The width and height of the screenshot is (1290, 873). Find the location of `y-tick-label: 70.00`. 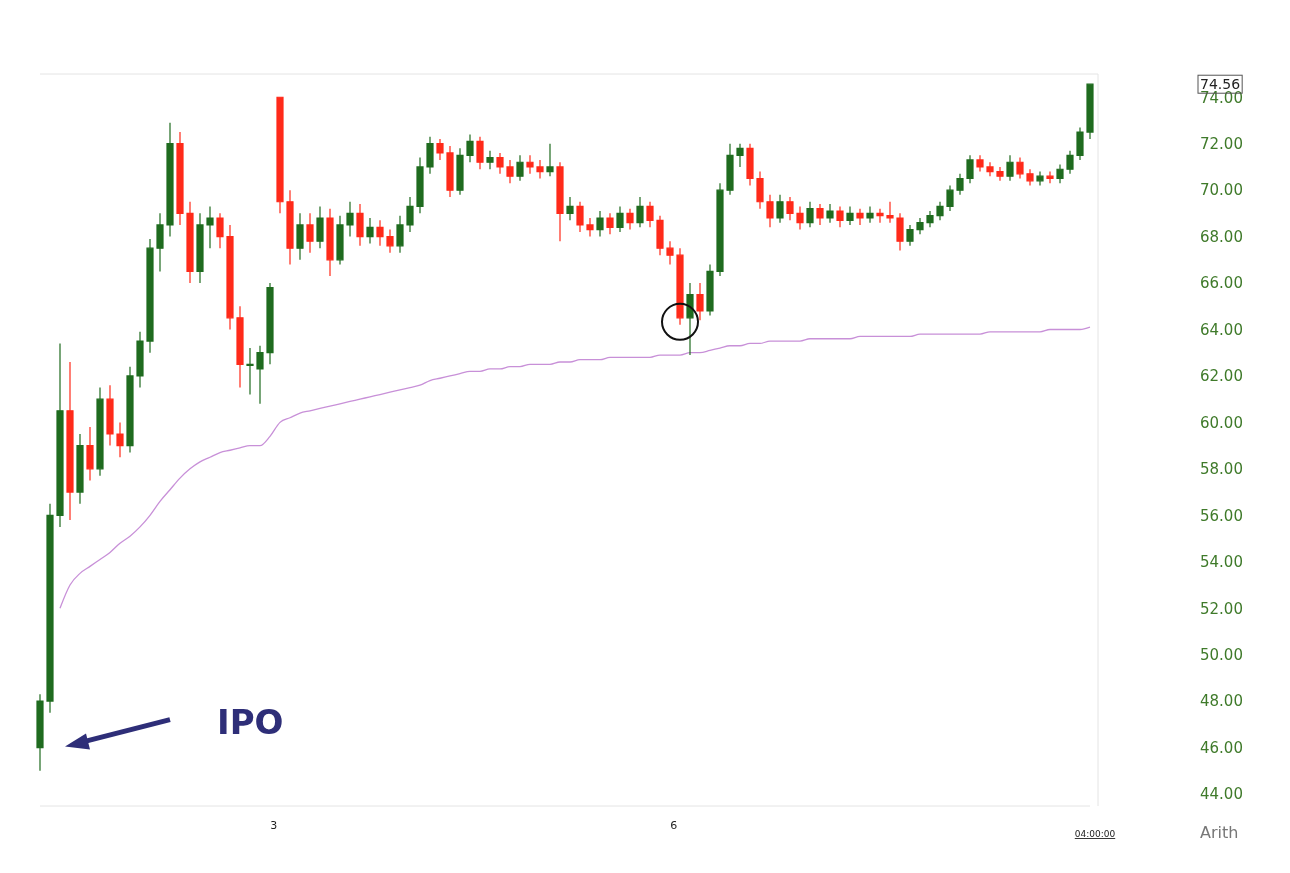

y-tick-label: 70.00 is located at coordinates (1221, 190).